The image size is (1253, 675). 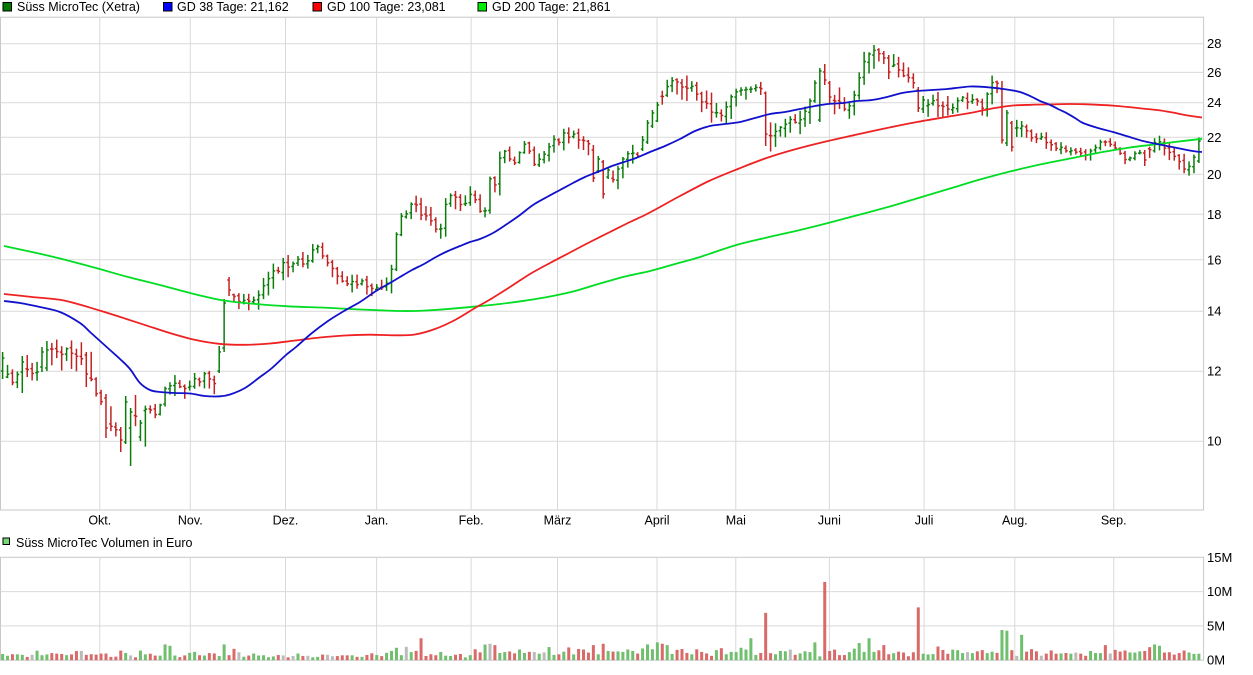 What do you see at coordinates (286, 521) in the screenshot?
I see `svg-text: Dez.` at bounding box center [286, 521].